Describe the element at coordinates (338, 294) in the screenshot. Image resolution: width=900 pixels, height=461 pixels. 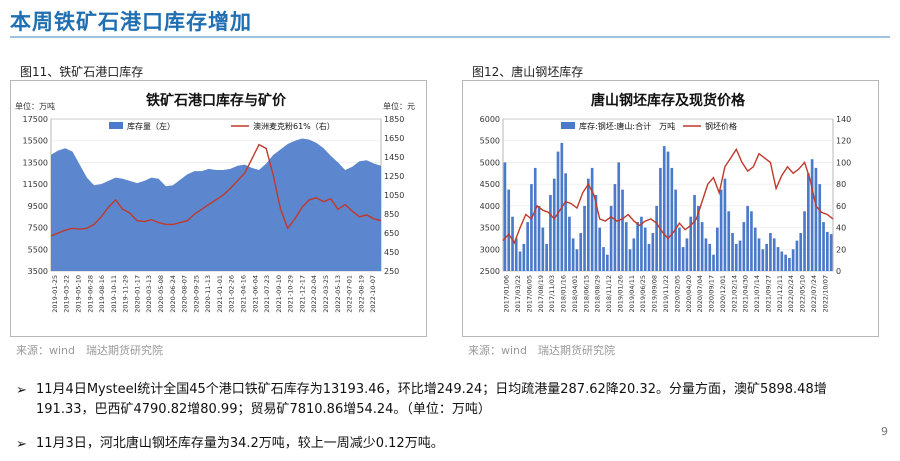
I see `x-tick-label: 2022-05-13` at that location.